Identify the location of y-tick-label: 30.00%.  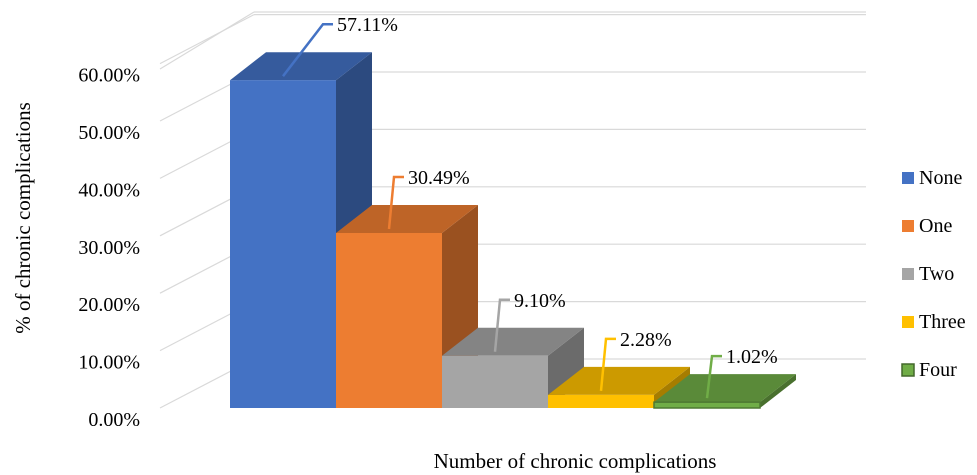
(109, 248).